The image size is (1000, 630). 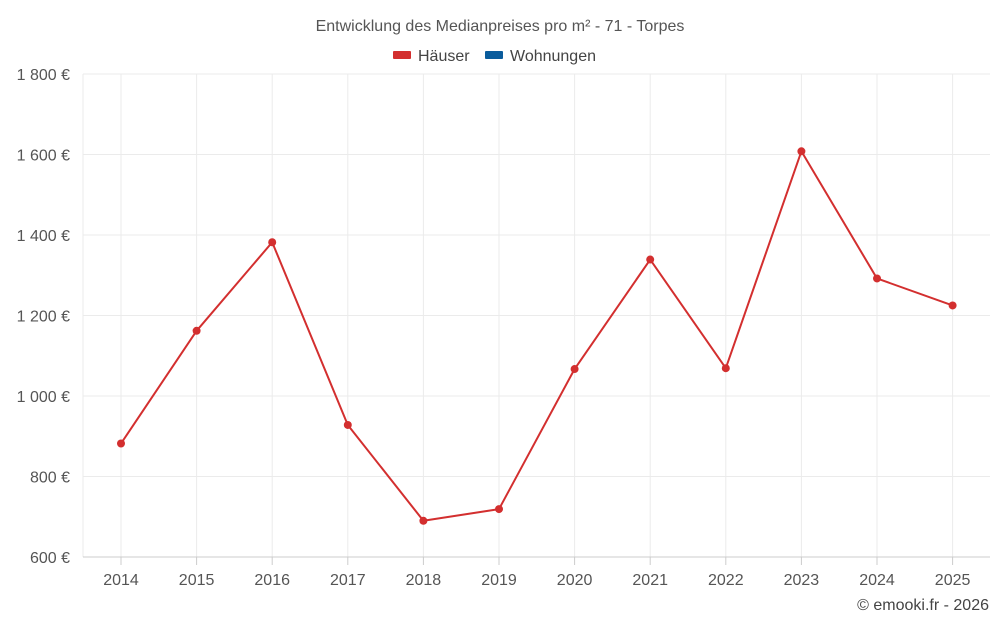 I want to click on data-point-haeuser-2023, so click(x=801, y=151).